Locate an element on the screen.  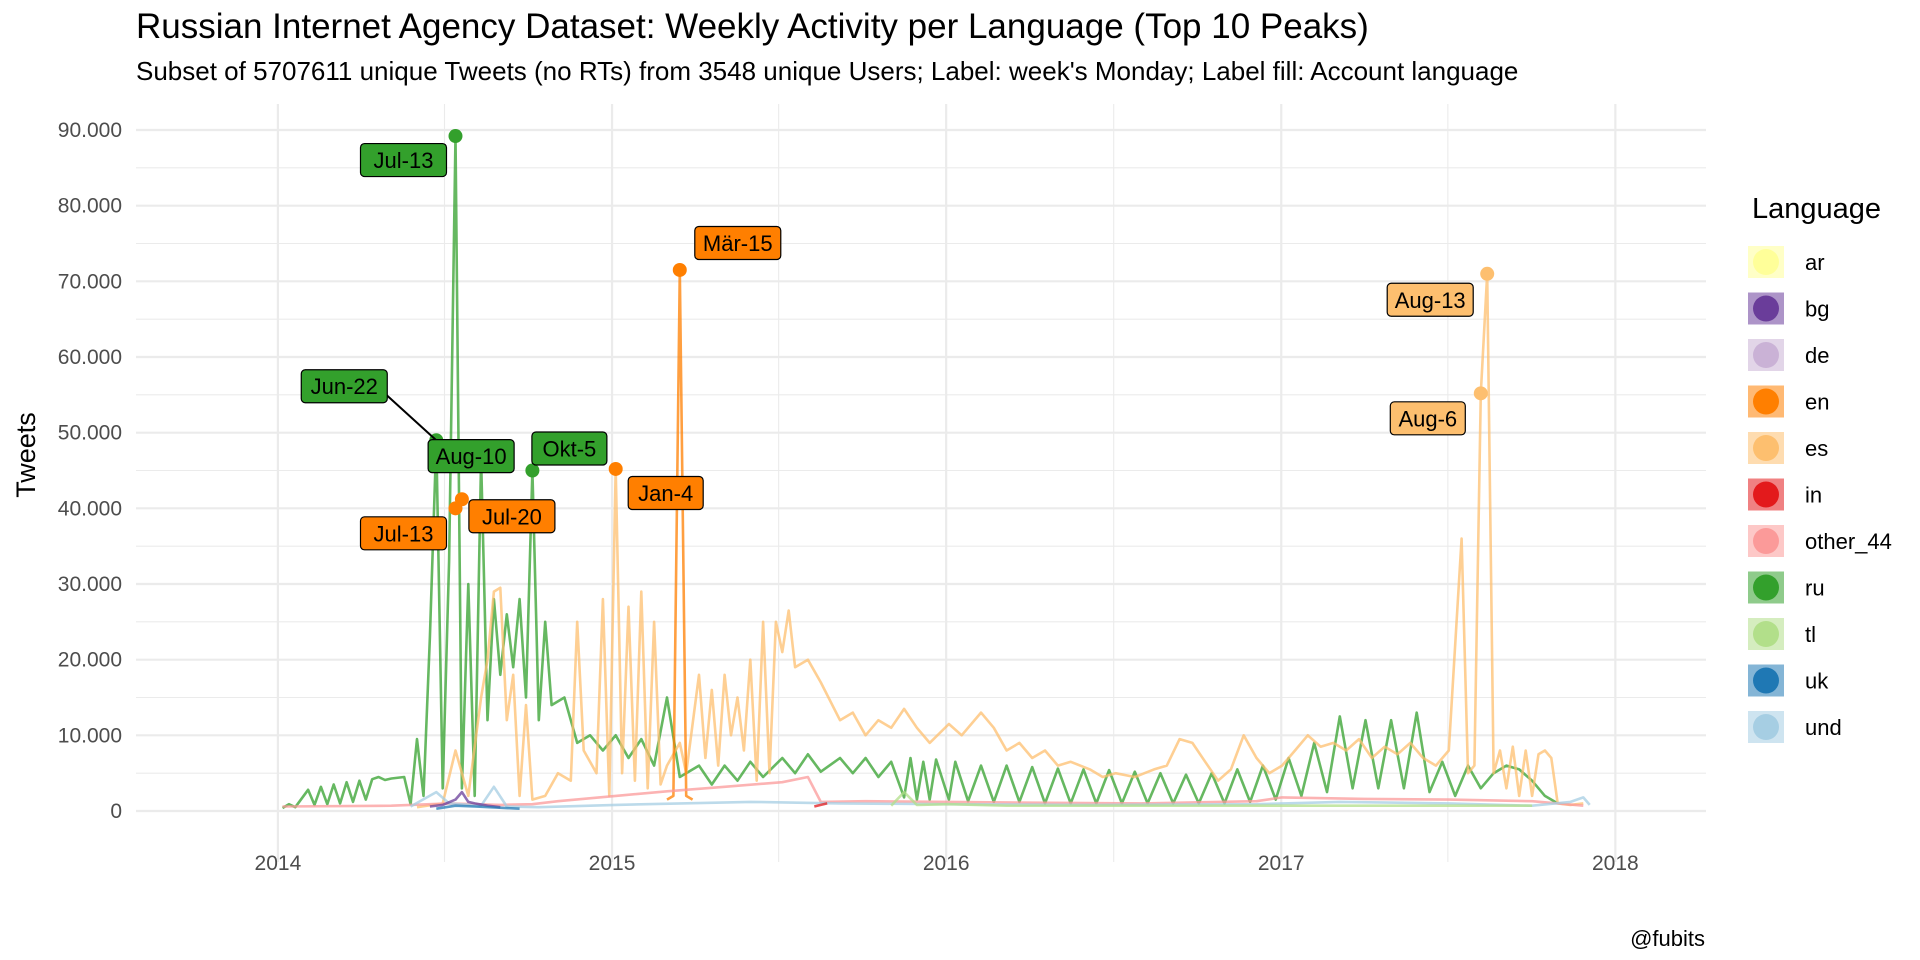
peak-label-text: Aug-6 is located at coordinates (1427, 418).